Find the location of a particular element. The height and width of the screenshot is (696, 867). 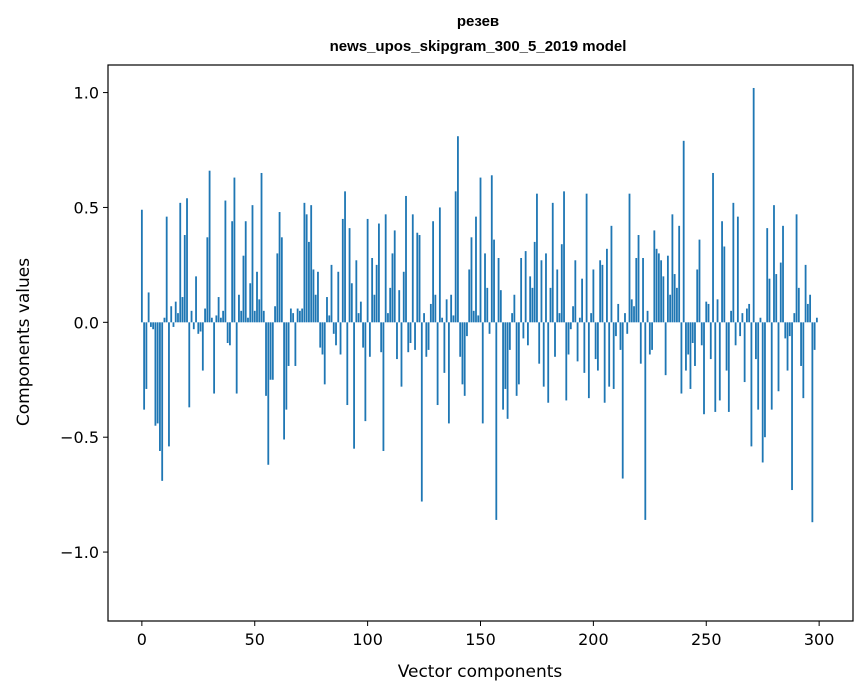

y-axis-label: Components values is located at coordinates (24, 342).